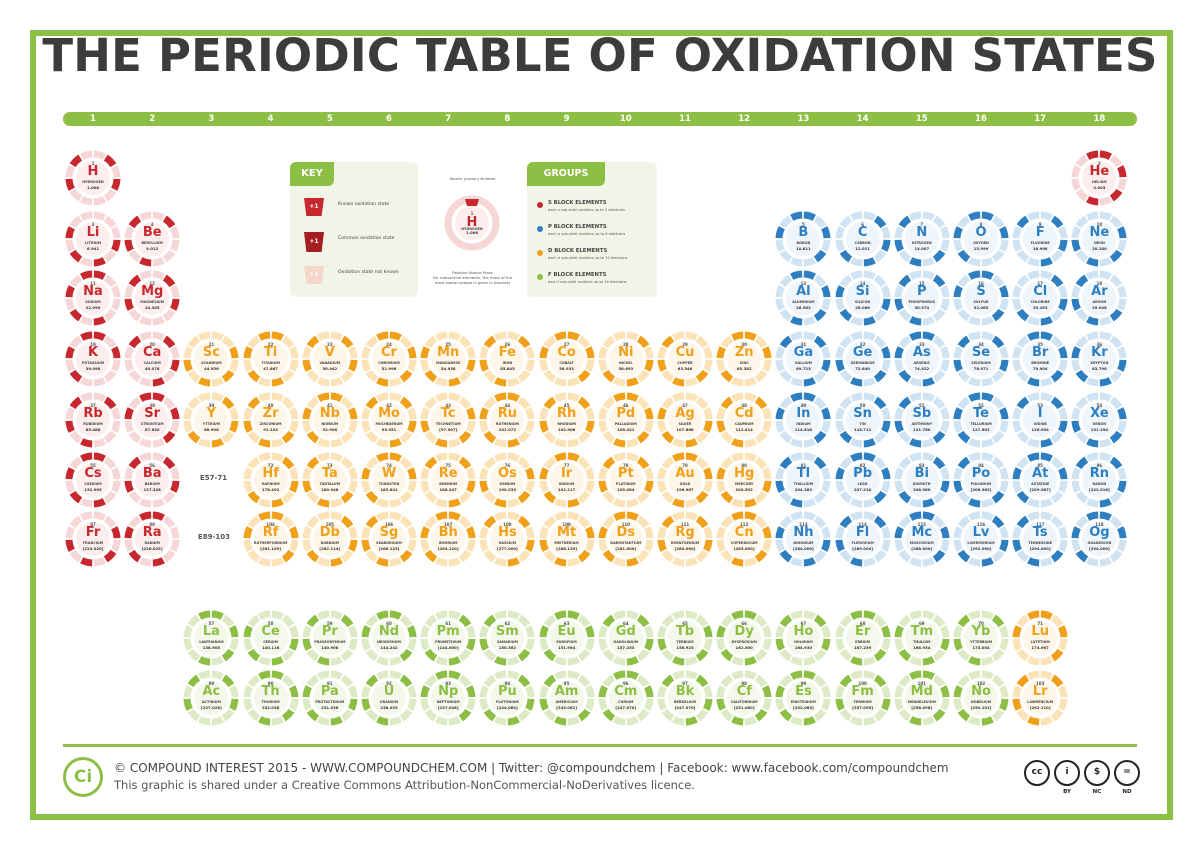  What do you see at coordinates (152, 233) in the screenshot?
I see `element-symbol: Be` at bounding box center [152, 233].